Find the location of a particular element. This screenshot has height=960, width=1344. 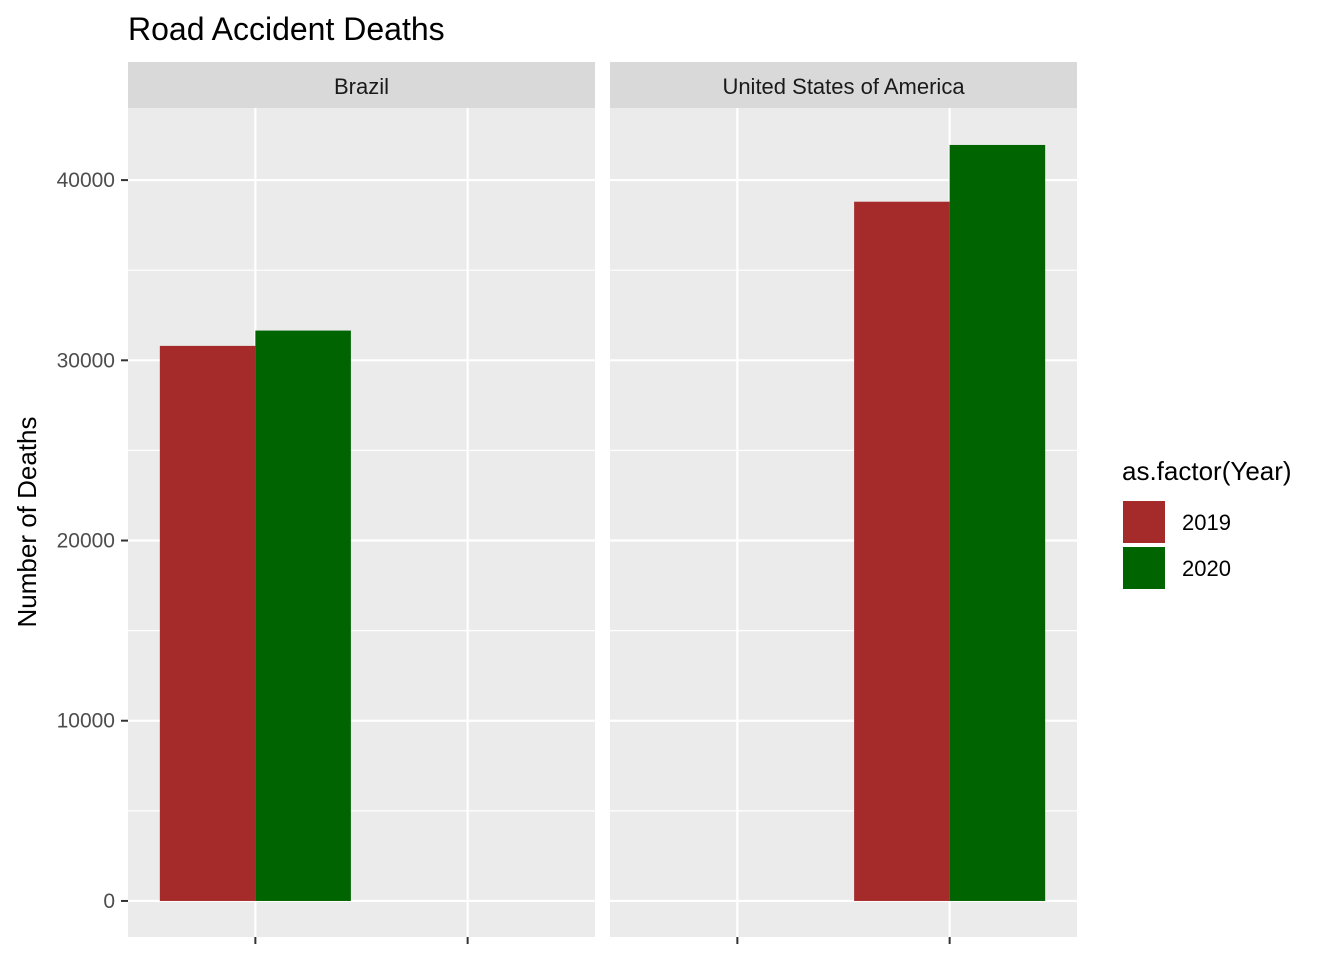

facet-strip-label: Brazil is located at coordinates (361, 86).